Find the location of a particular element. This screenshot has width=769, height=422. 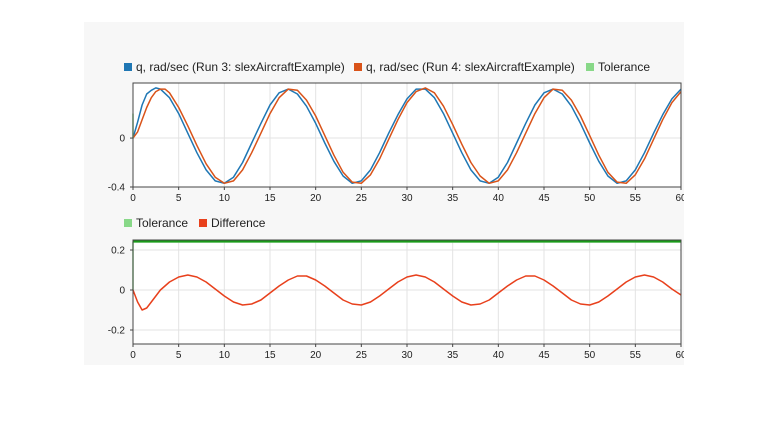

y-tick-label: -0.4 is located at coordinates (117, 188).